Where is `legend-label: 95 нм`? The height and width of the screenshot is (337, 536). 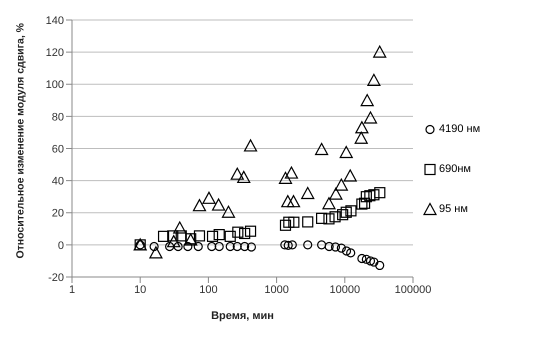
legend-label: 95 нм is located at coordinates (453, 208).